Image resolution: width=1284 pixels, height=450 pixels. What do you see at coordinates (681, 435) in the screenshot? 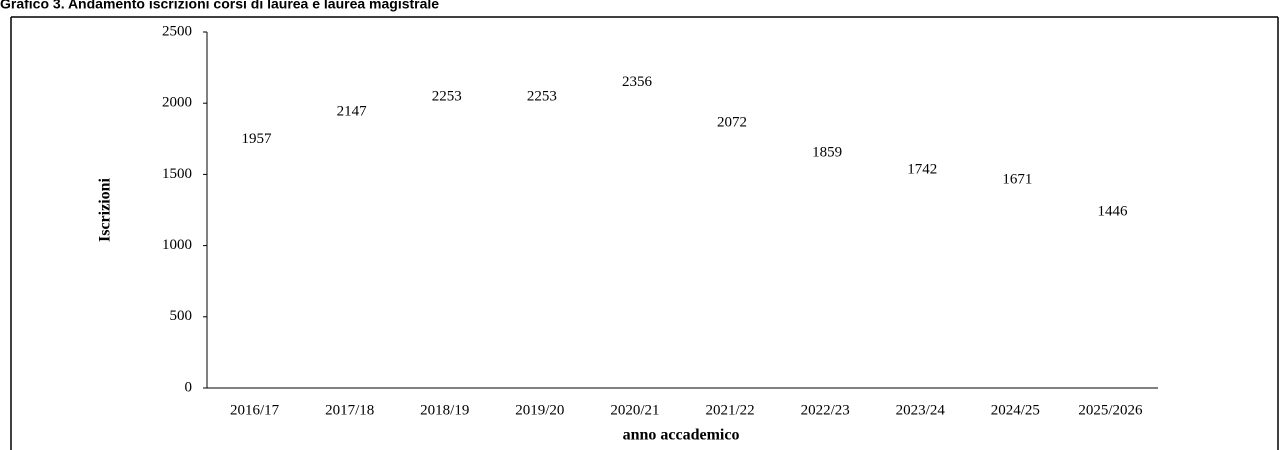
I see `x-axis-title: anno accademico` at bounding box center [681, 435].